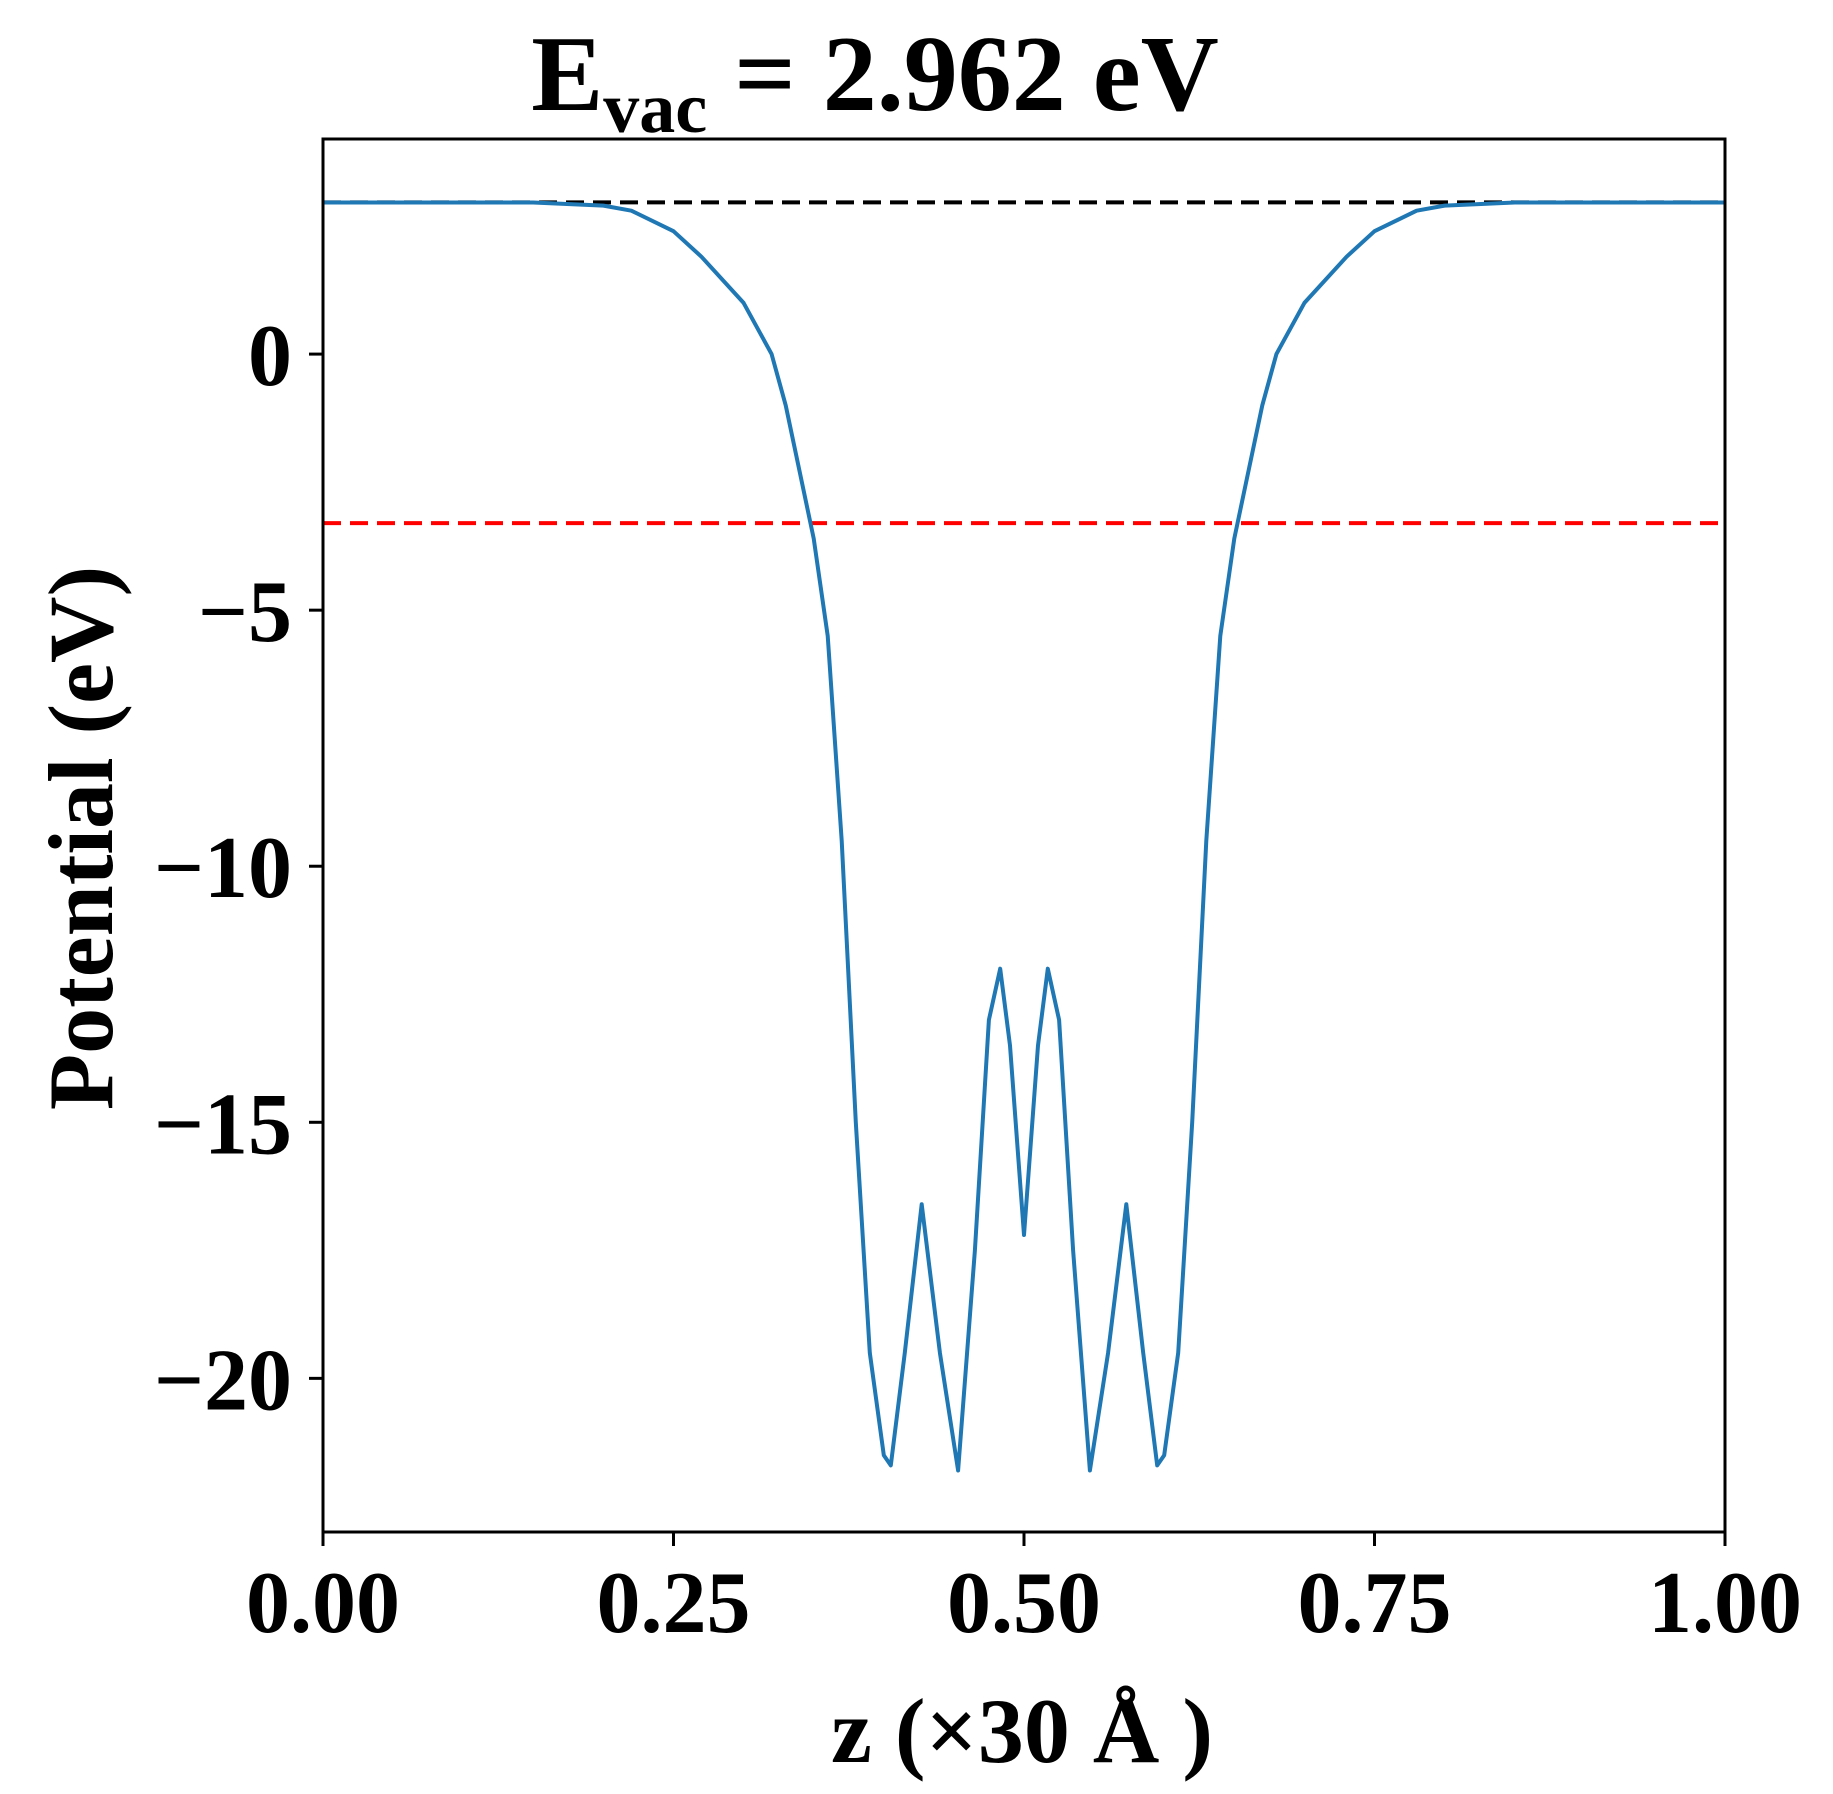 The height and width of the screenshot is (1794, 1833). What do you see at coordinates (323, 1603) in the screenshot?
I see `x-tick-label: 0.00` at bounding box center [323, 1603].